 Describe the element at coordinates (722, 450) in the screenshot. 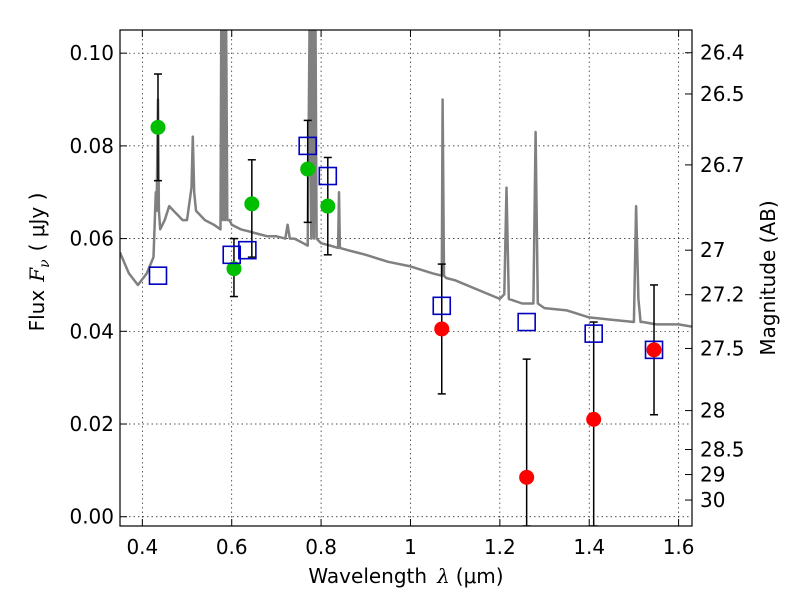

I see `y2-tick-label: 28.5` at that location.